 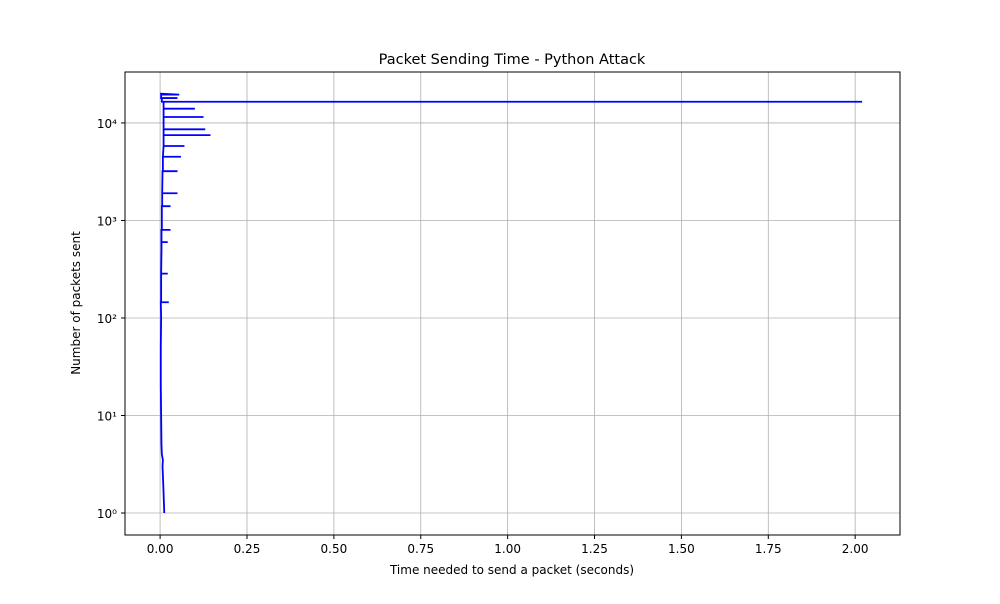 What do you see at coordinates (107, 514) in the screenshot?
I see `y-tick-label: 10⁰` at bounding box center [107, 514].